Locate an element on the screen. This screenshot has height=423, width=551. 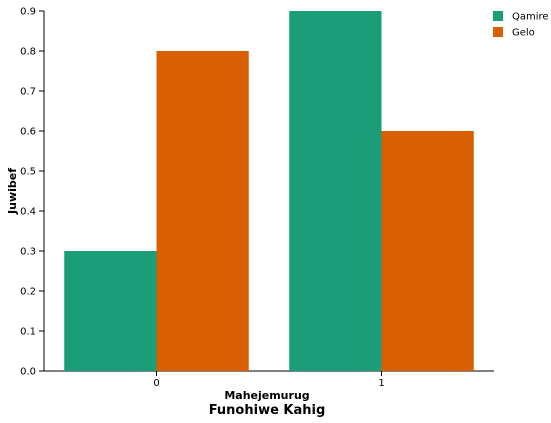
legend-label-gelo: Gelo is located at coordinates (523, 33).